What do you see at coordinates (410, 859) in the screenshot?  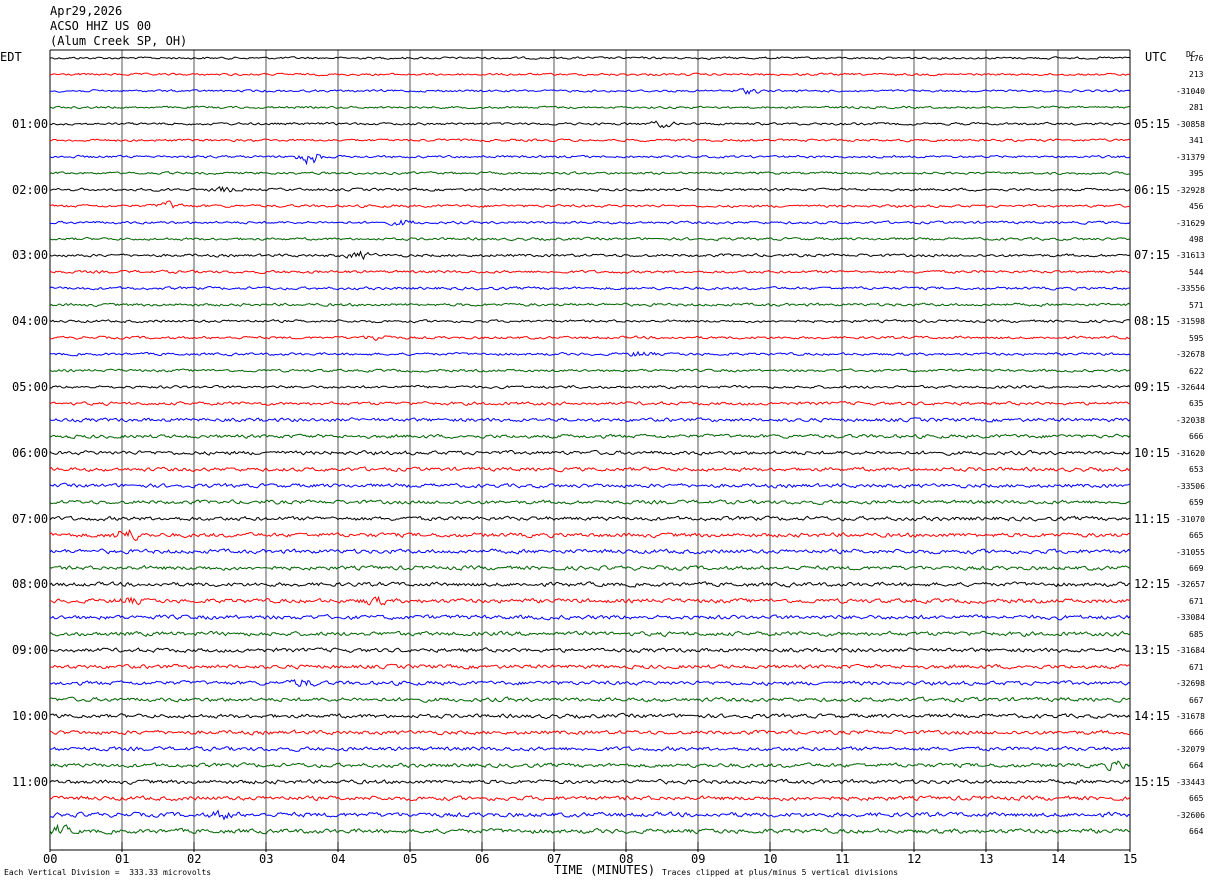 I see `x-tick-label: 05` at bounding box center [410, 859].